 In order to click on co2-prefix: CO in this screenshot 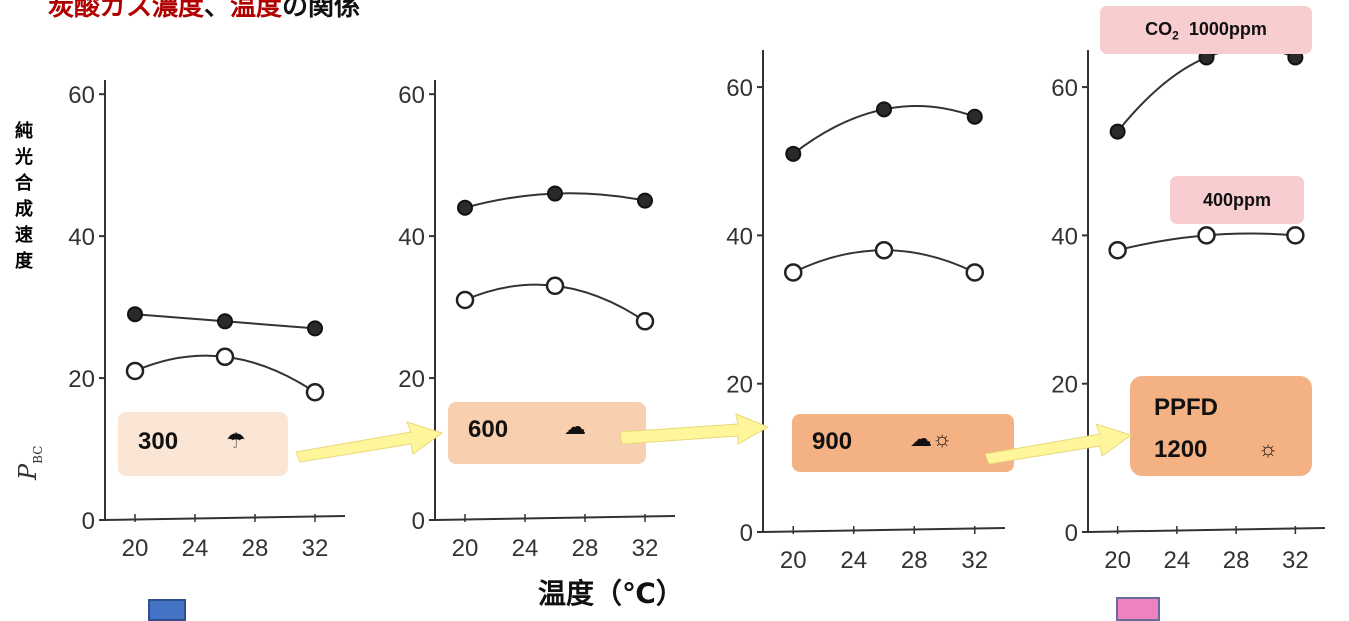, I will do `click(1159, 29)`.